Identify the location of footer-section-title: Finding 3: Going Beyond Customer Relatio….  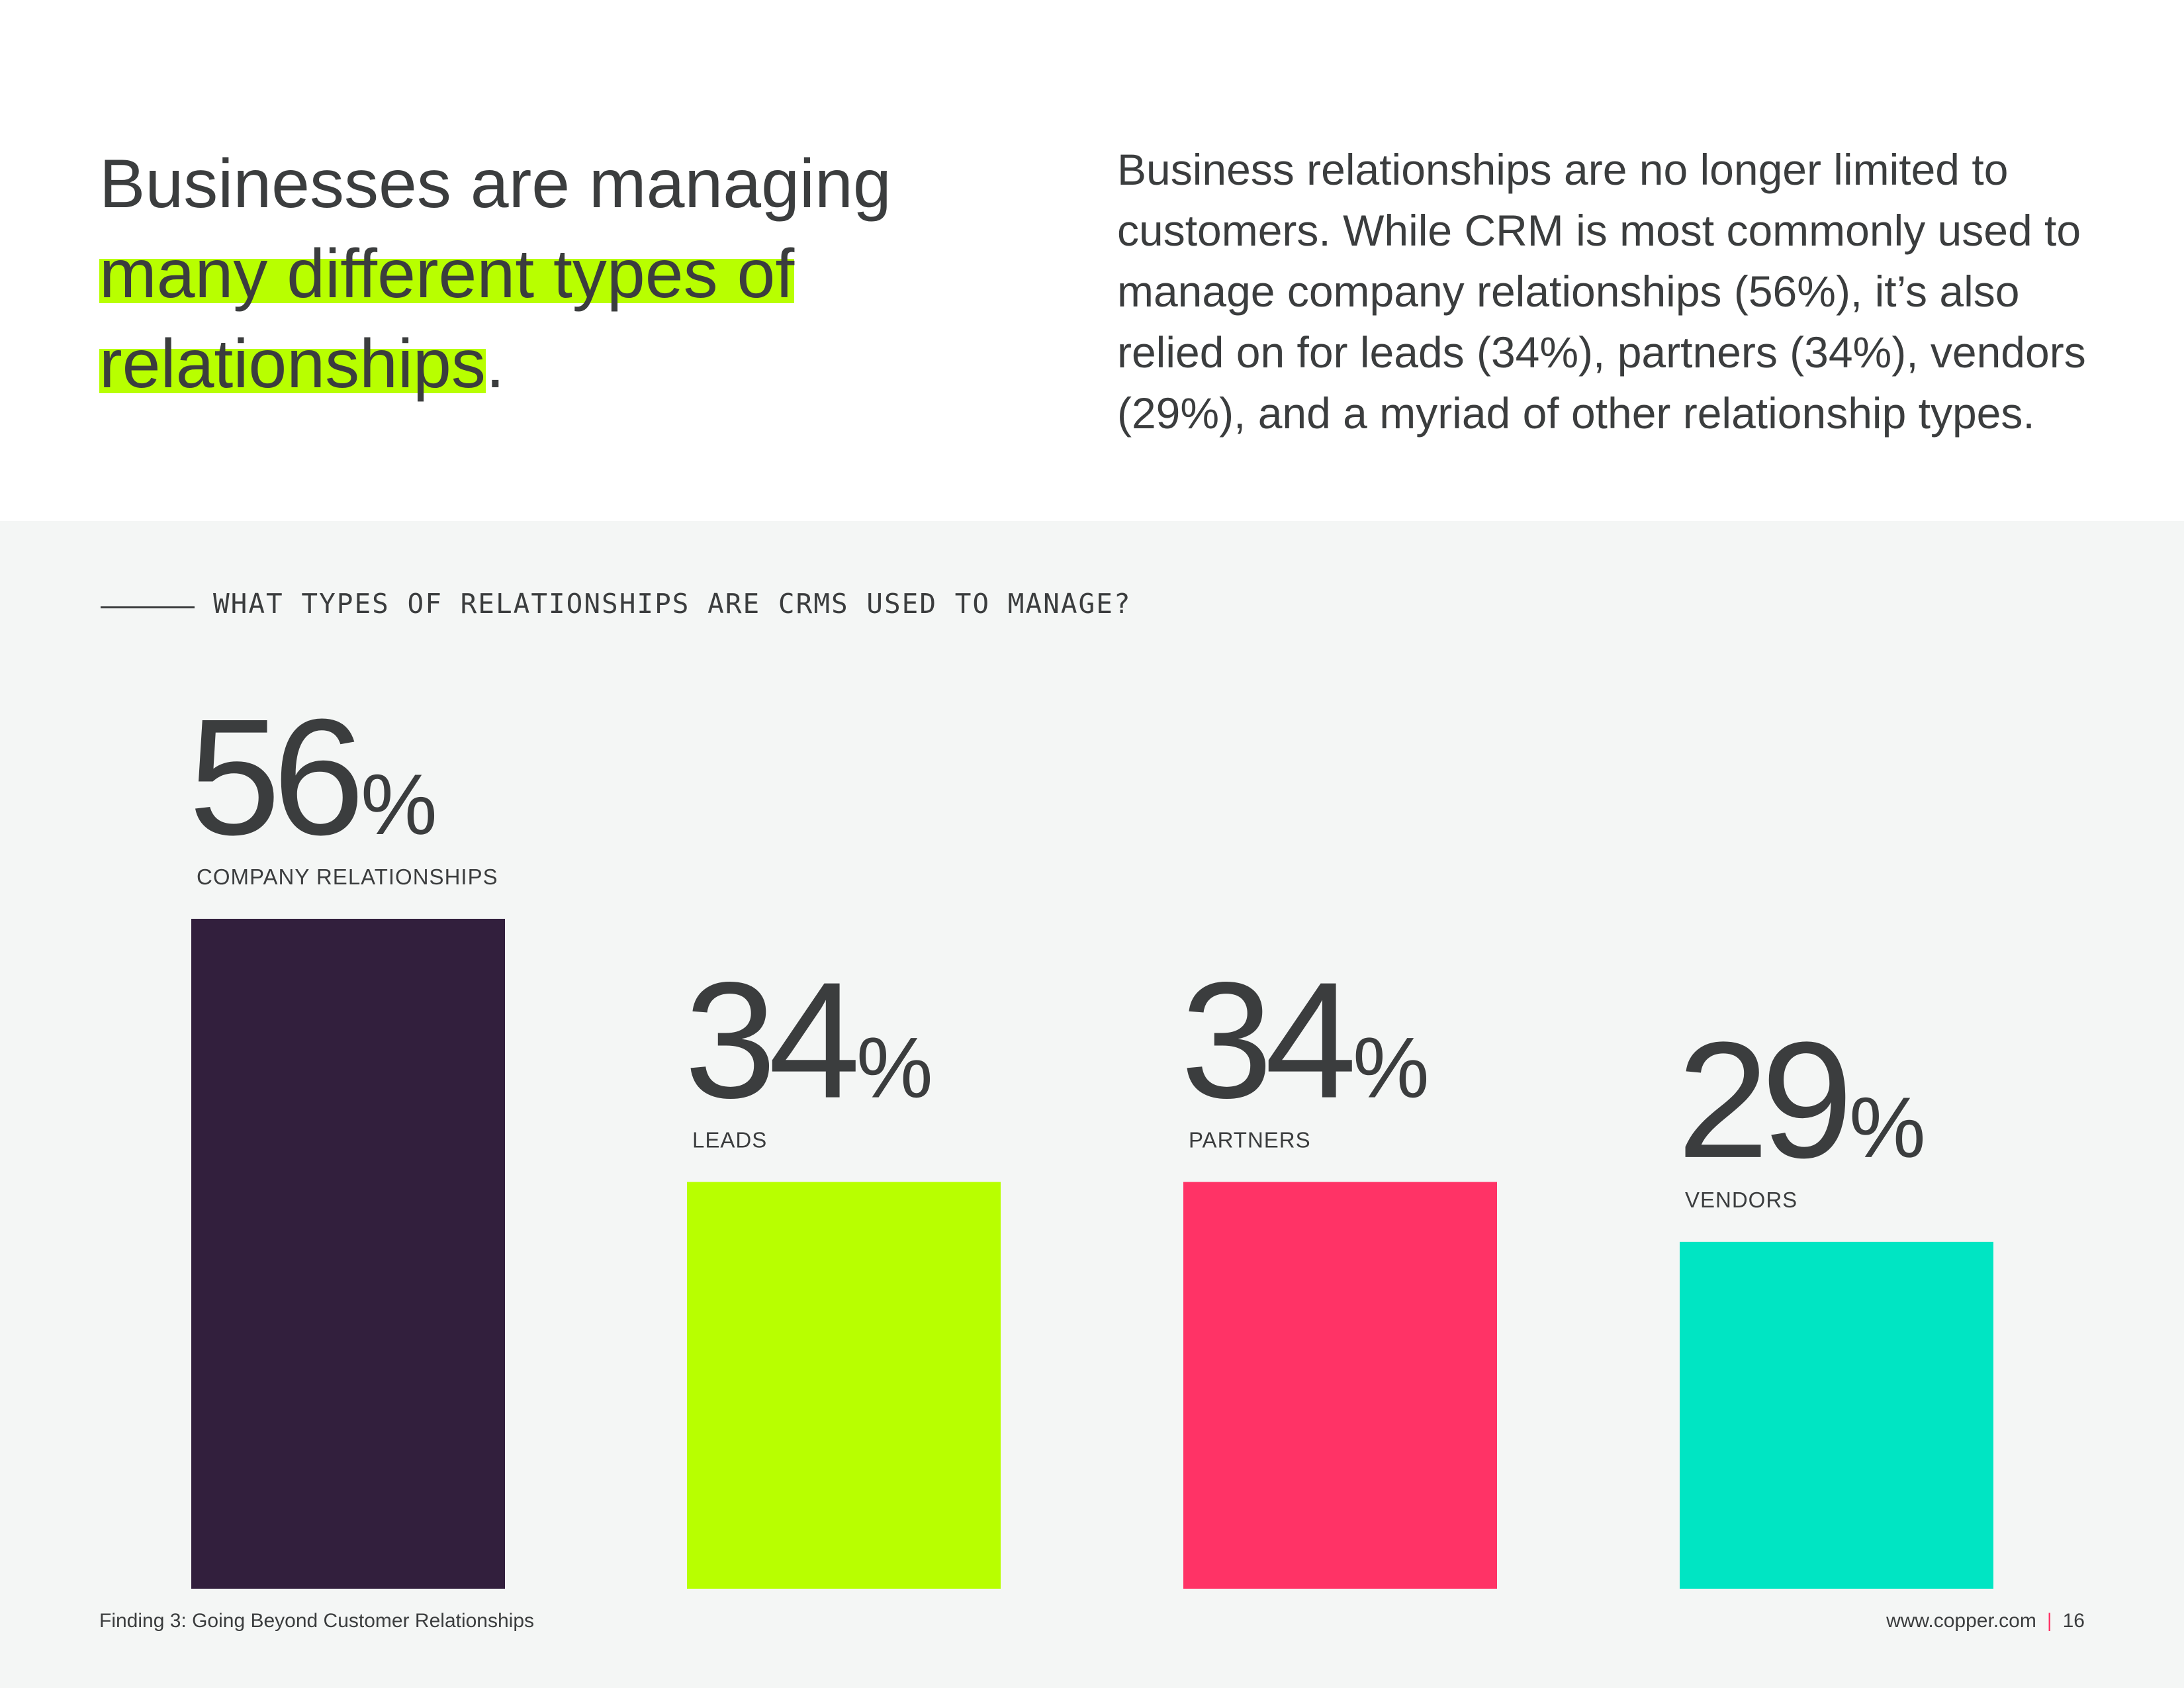
(317, 1621).